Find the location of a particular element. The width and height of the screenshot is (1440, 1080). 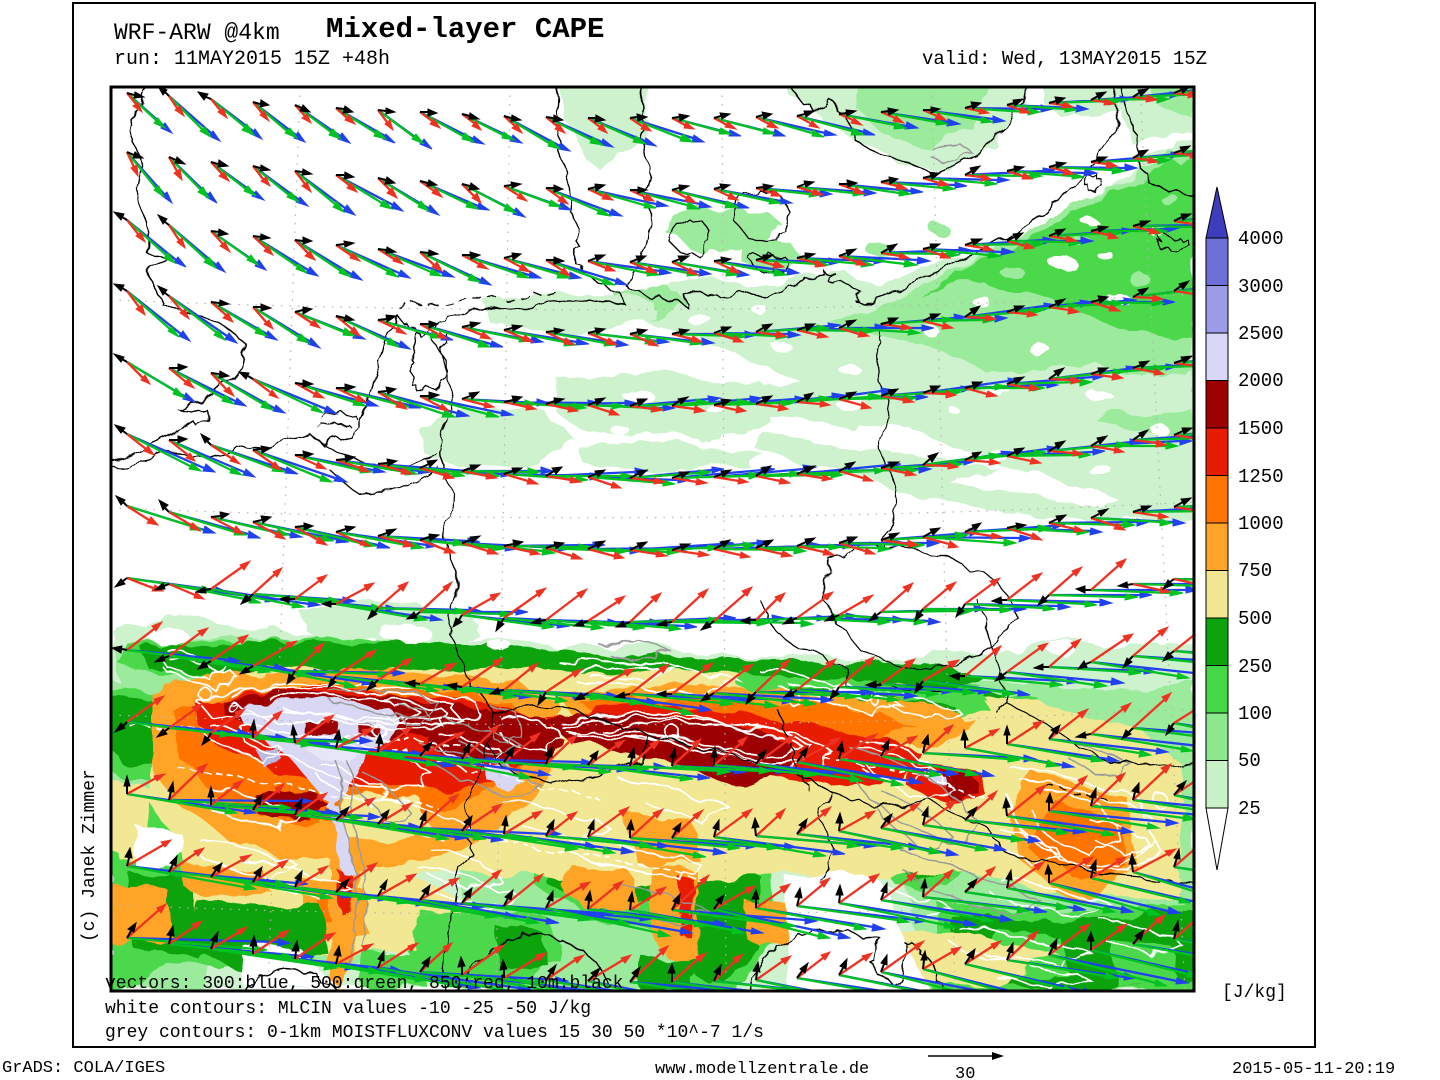

svg-text: WRF-ARW @4km is located at coordinates (197, 33).